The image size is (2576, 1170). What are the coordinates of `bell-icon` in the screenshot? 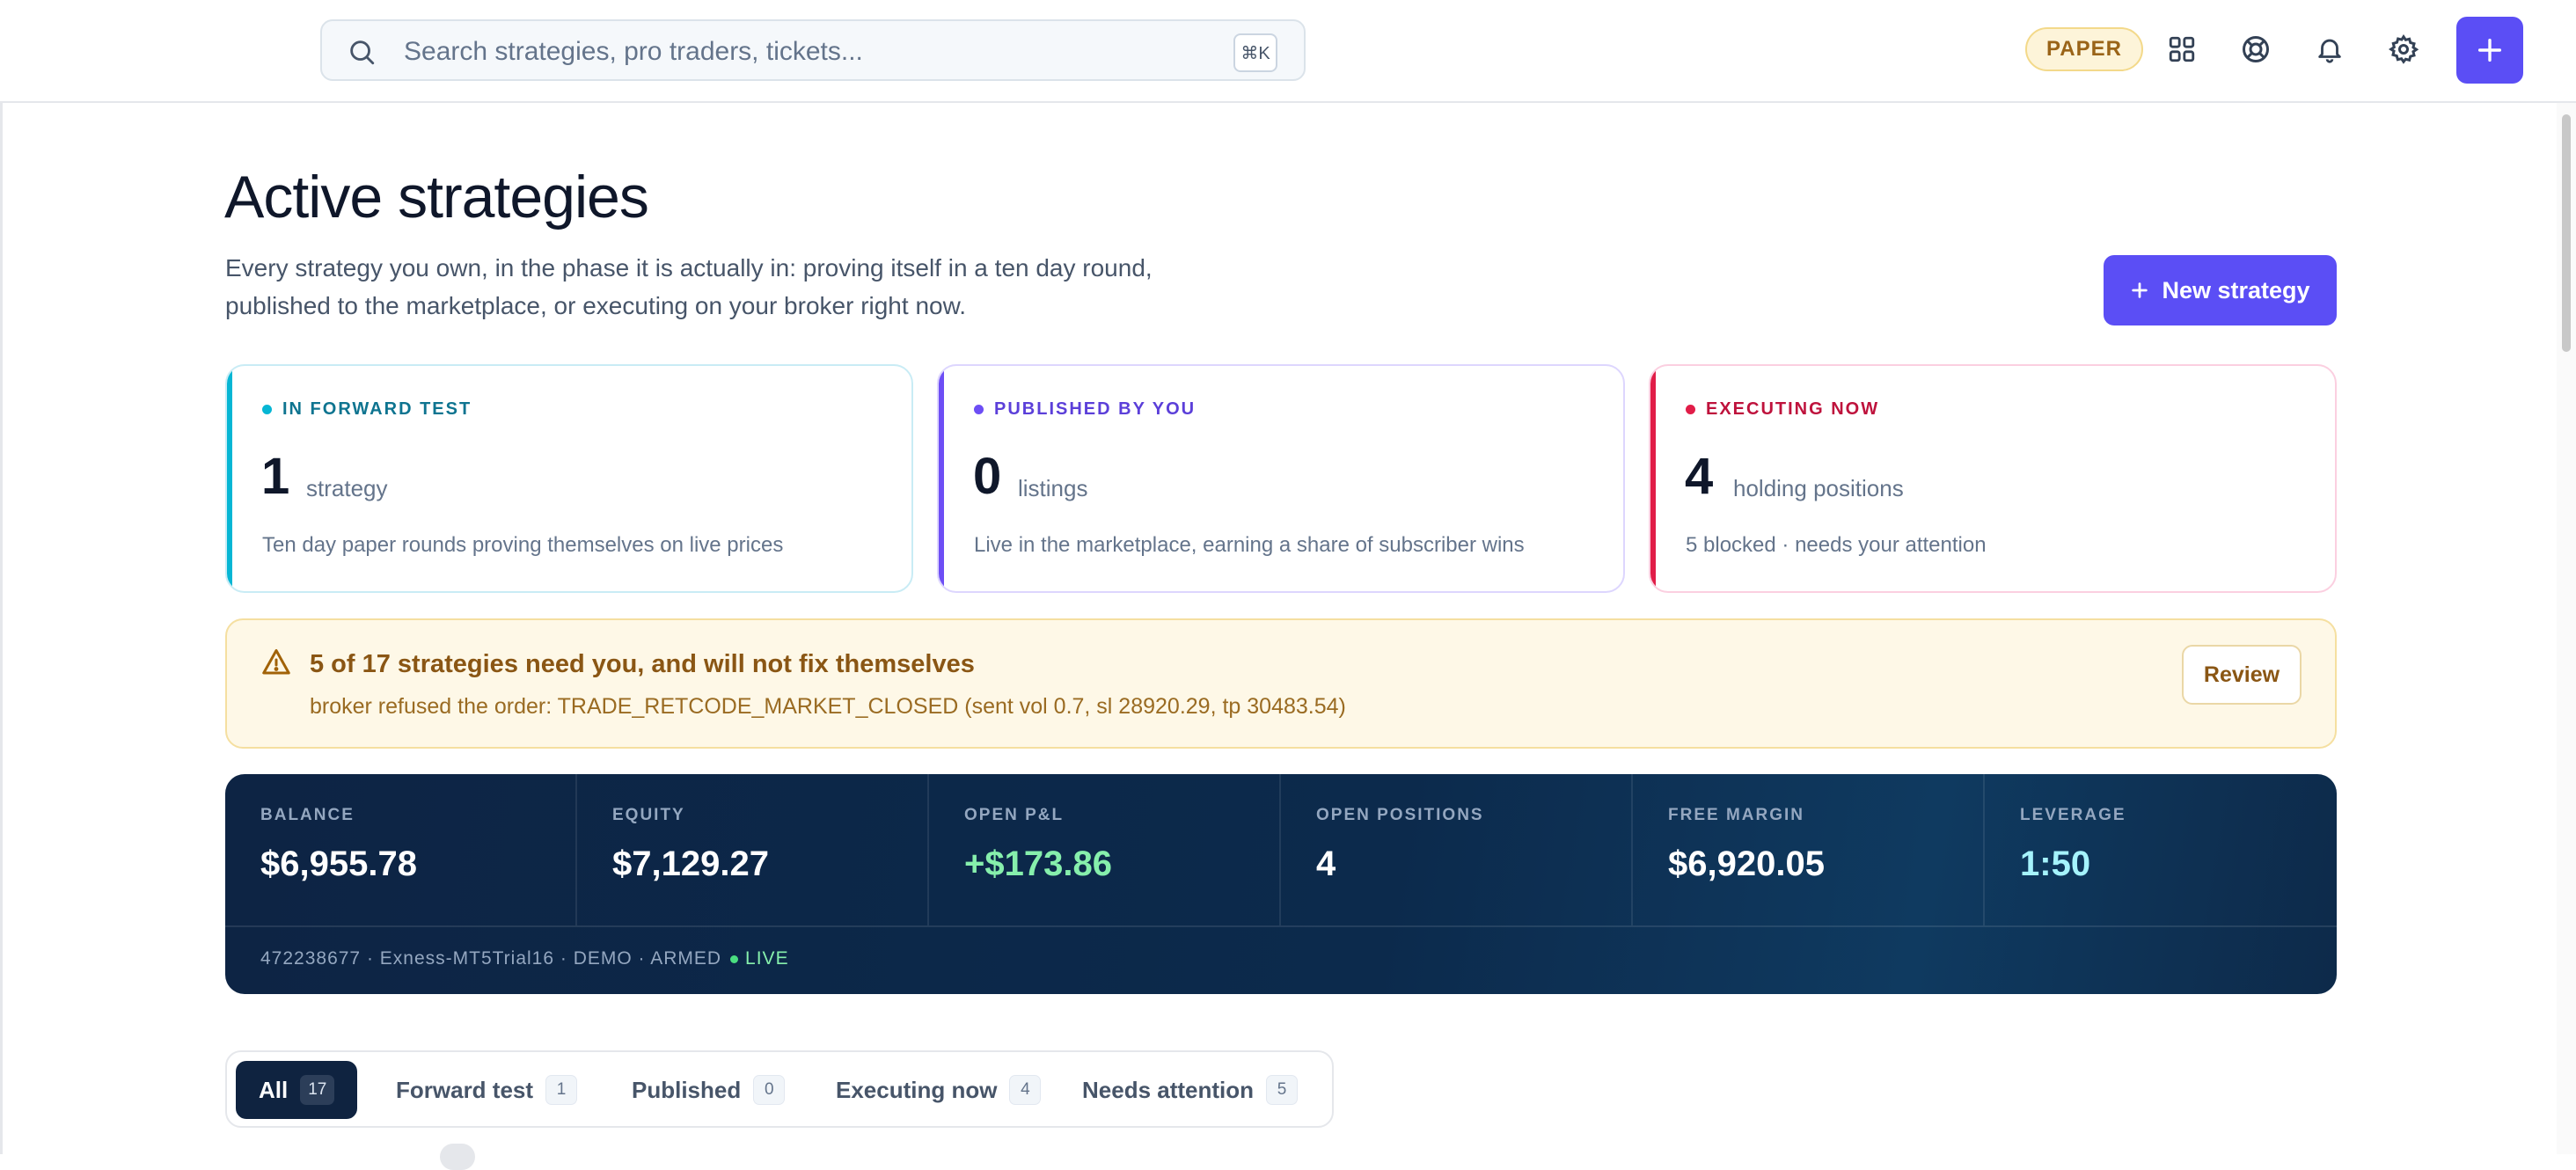 It's located at (2329, 49).